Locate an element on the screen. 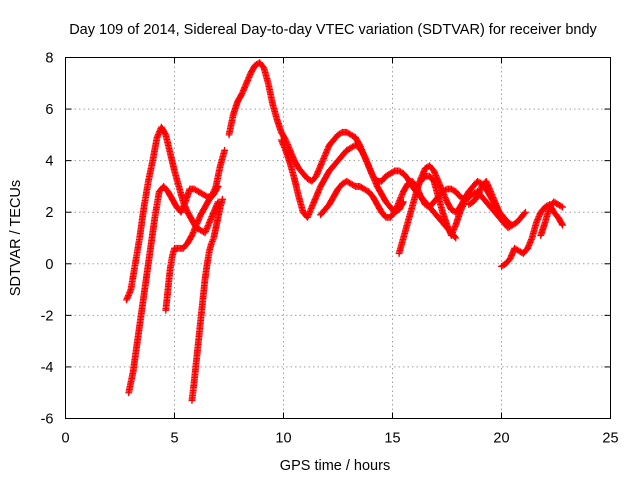  x-axis-label: GPS time / hours is located at coordinates (335, 466).